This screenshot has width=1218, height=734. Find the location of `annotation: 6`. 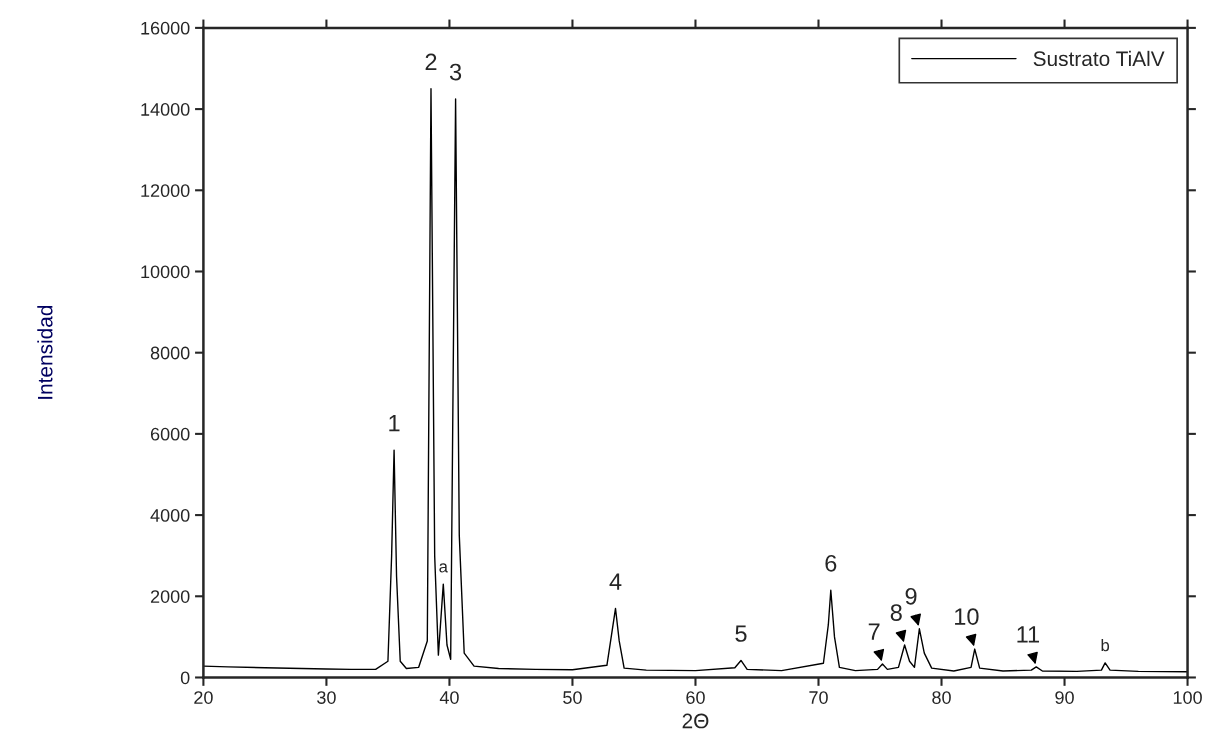

annotation: 6 is located at coordinates (831, 563).